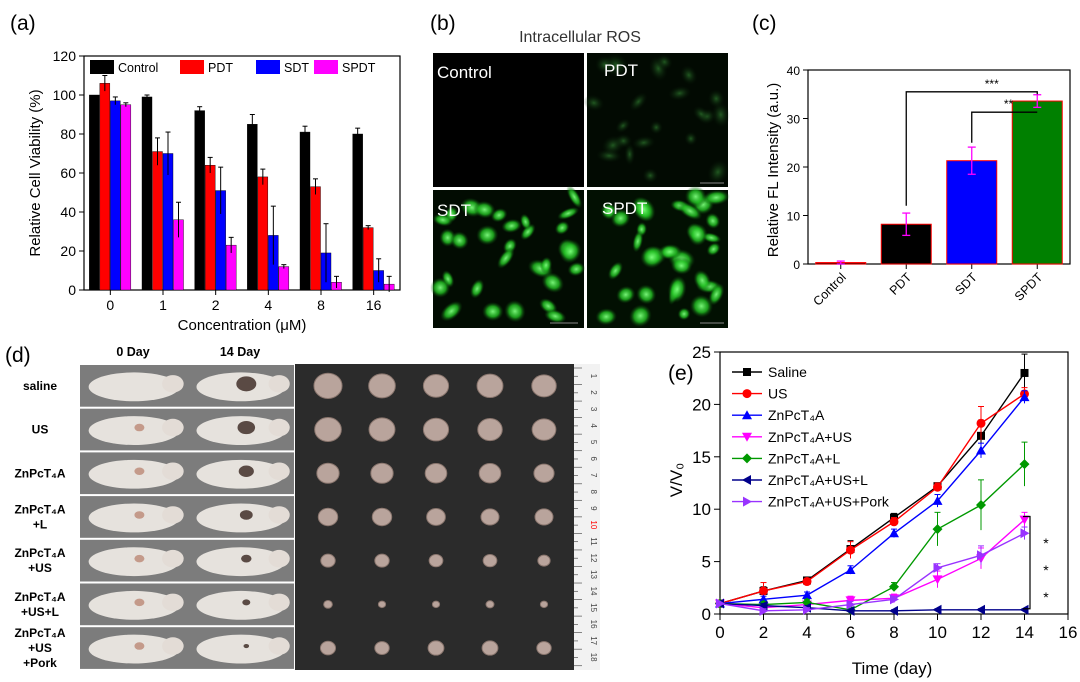 The image size is (1080, 682). What do you see at coordinates (593, 442) in the screenshot?
I see `ruler-number: 5` at bounding box center [593, 442].